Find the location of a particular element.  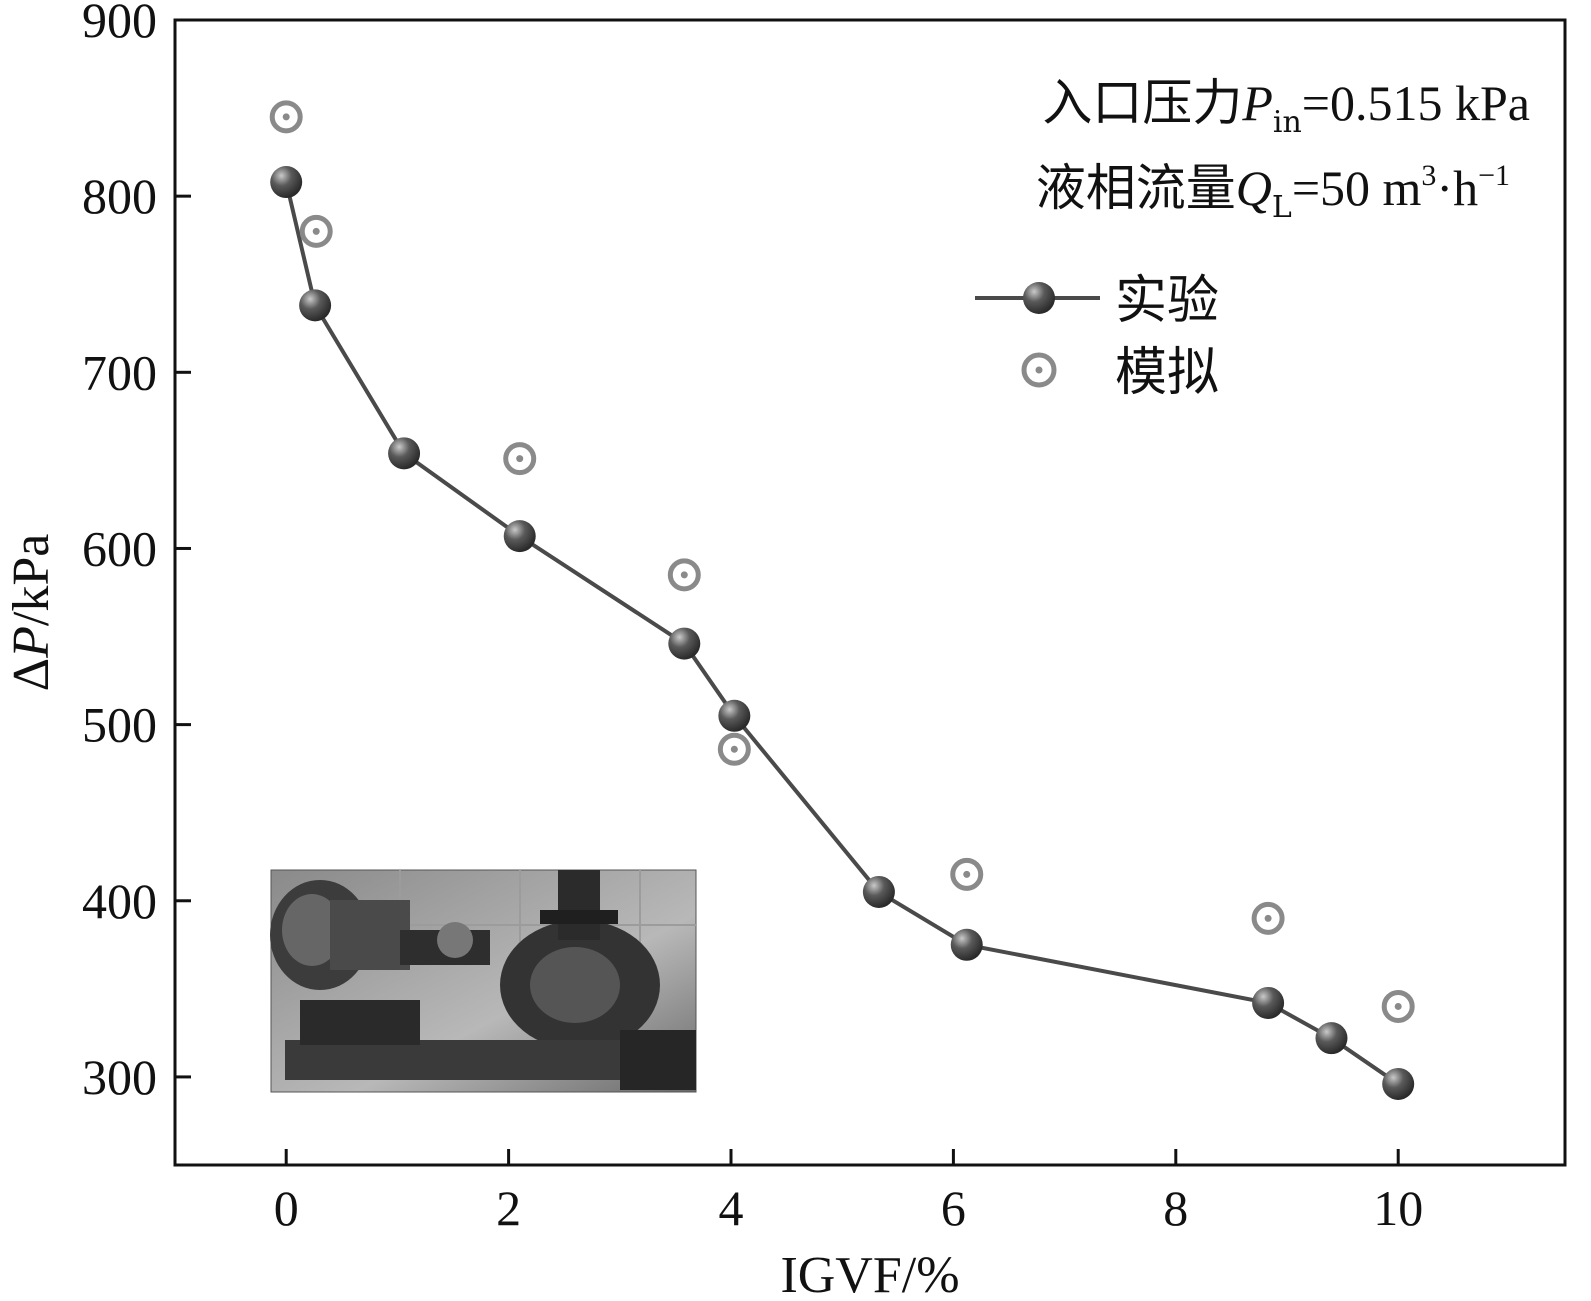

y-tick-label: 900 is located at coordinates (119, 24).